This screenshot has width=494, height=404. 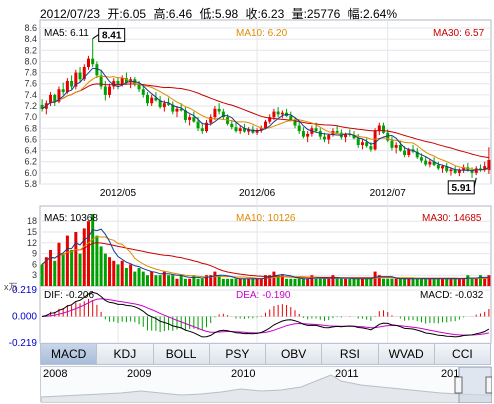 What do you see at coordinates (30, 73) in the screenshot?
I see `price-tick-label: 7.8` at bounding box center [30, 73].